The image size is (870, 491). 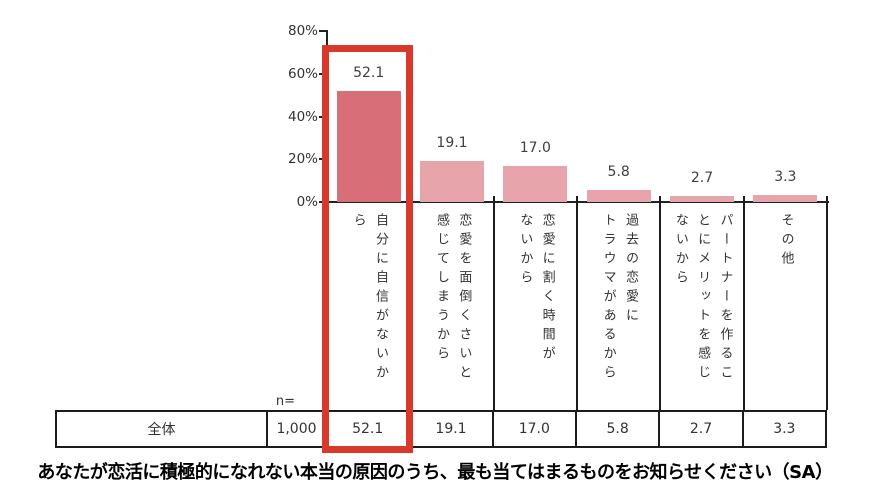 I want to click on bar-value-label: 52.1, so click(x=369, y=72).